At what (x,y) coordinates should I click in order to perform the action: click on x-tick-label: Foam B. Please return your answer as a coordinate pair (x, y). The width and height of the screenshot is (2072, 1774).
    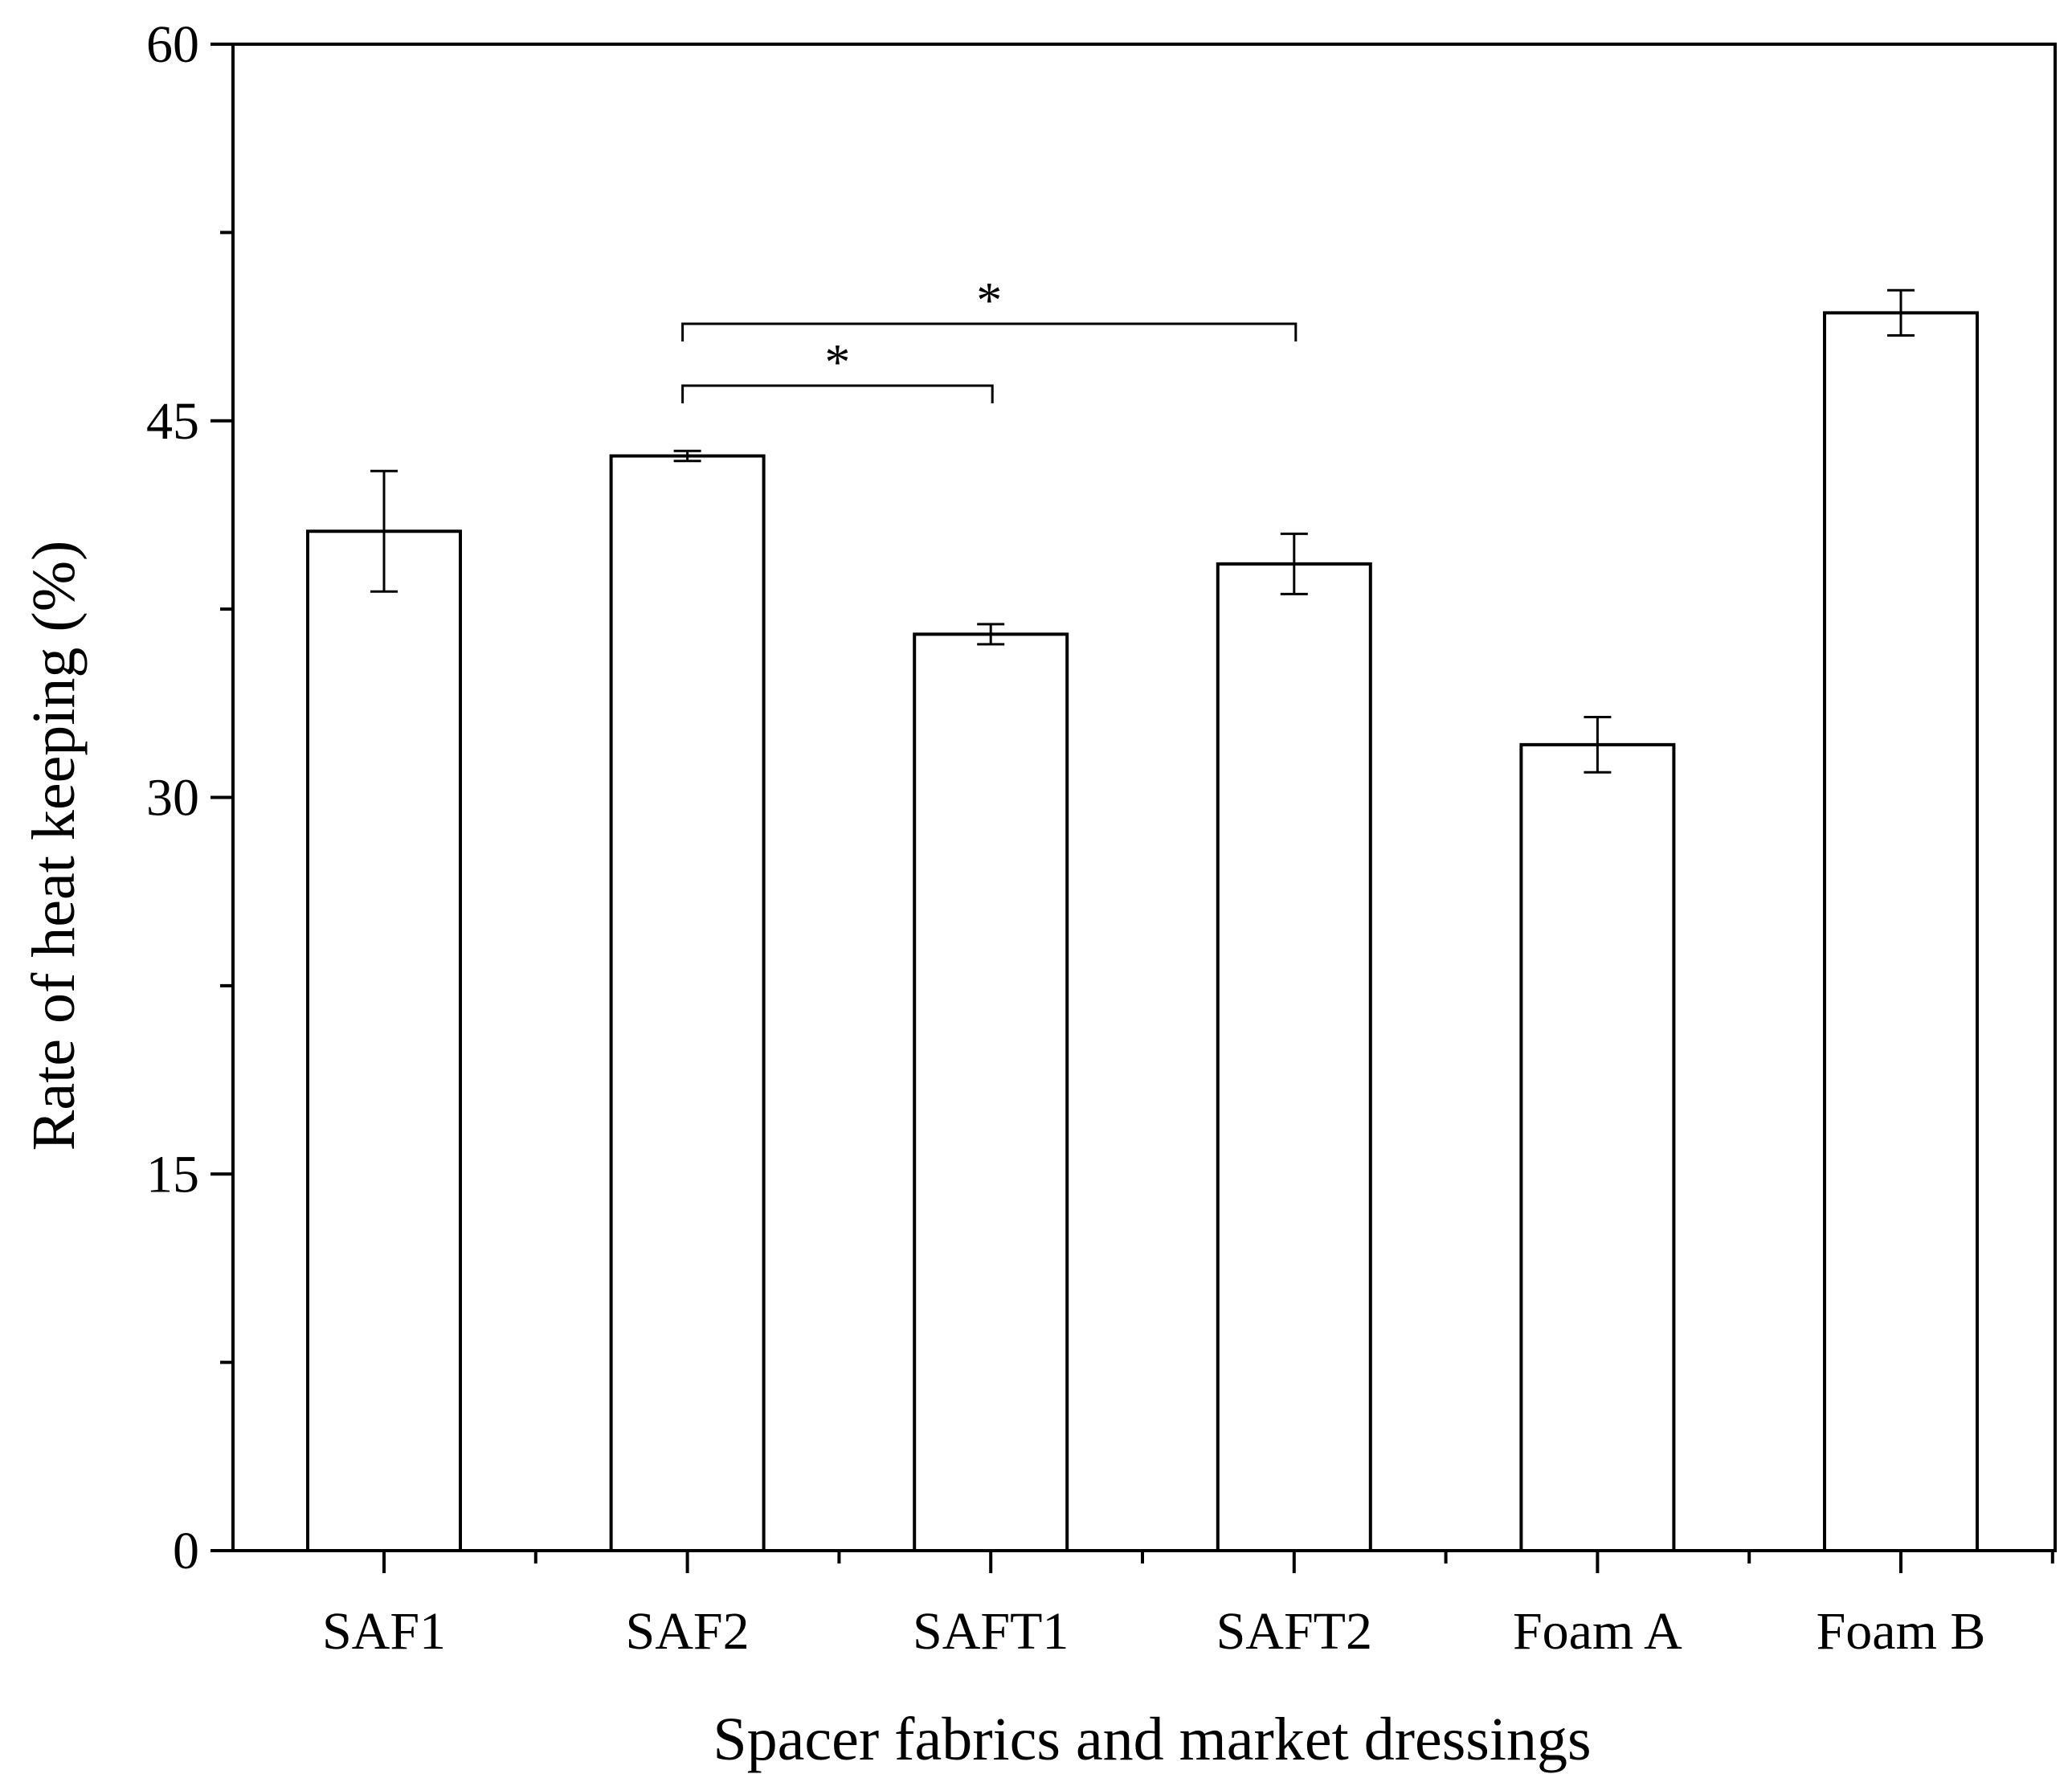
    Looking at the image, I should click on (1901, 1631).